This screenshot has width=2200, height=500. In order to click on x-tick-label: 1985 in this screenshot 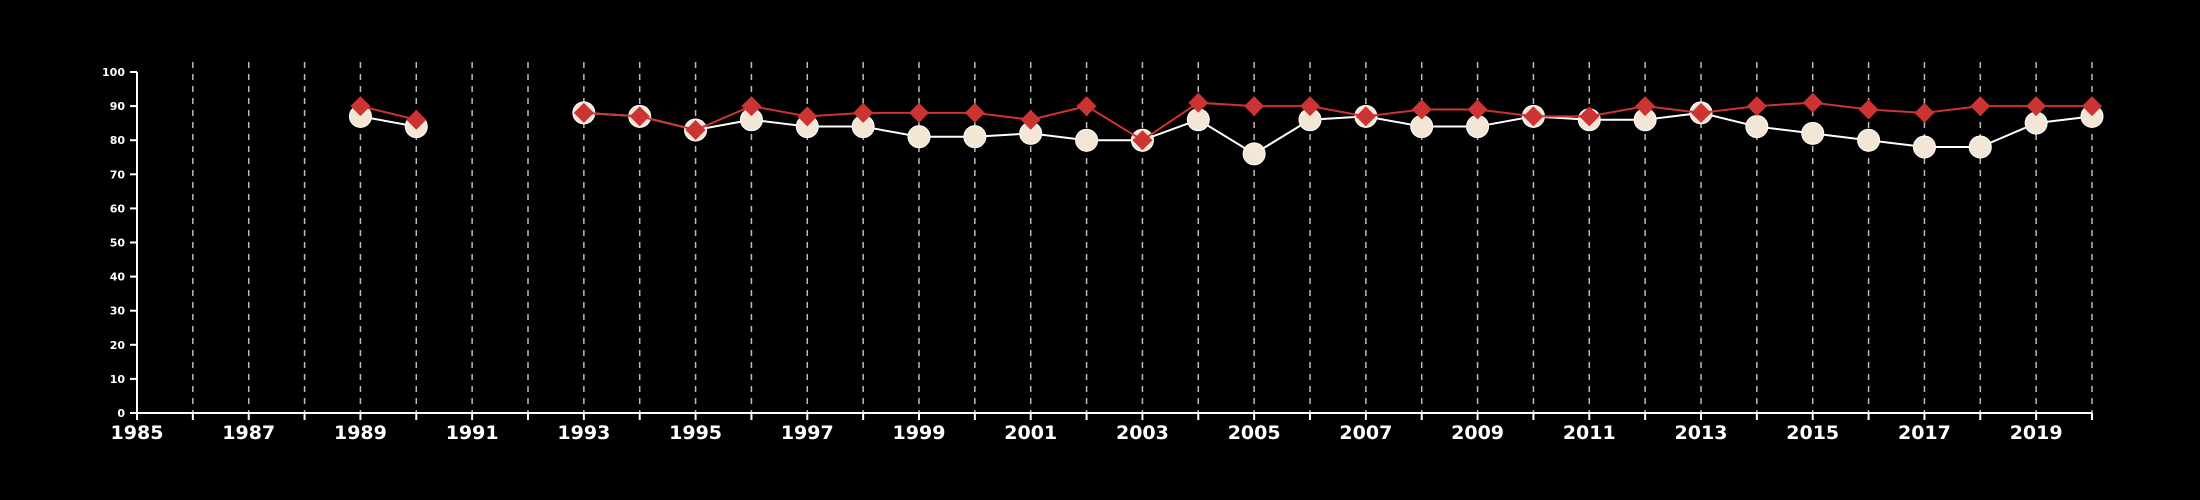, I will do `click(137, 433)`.